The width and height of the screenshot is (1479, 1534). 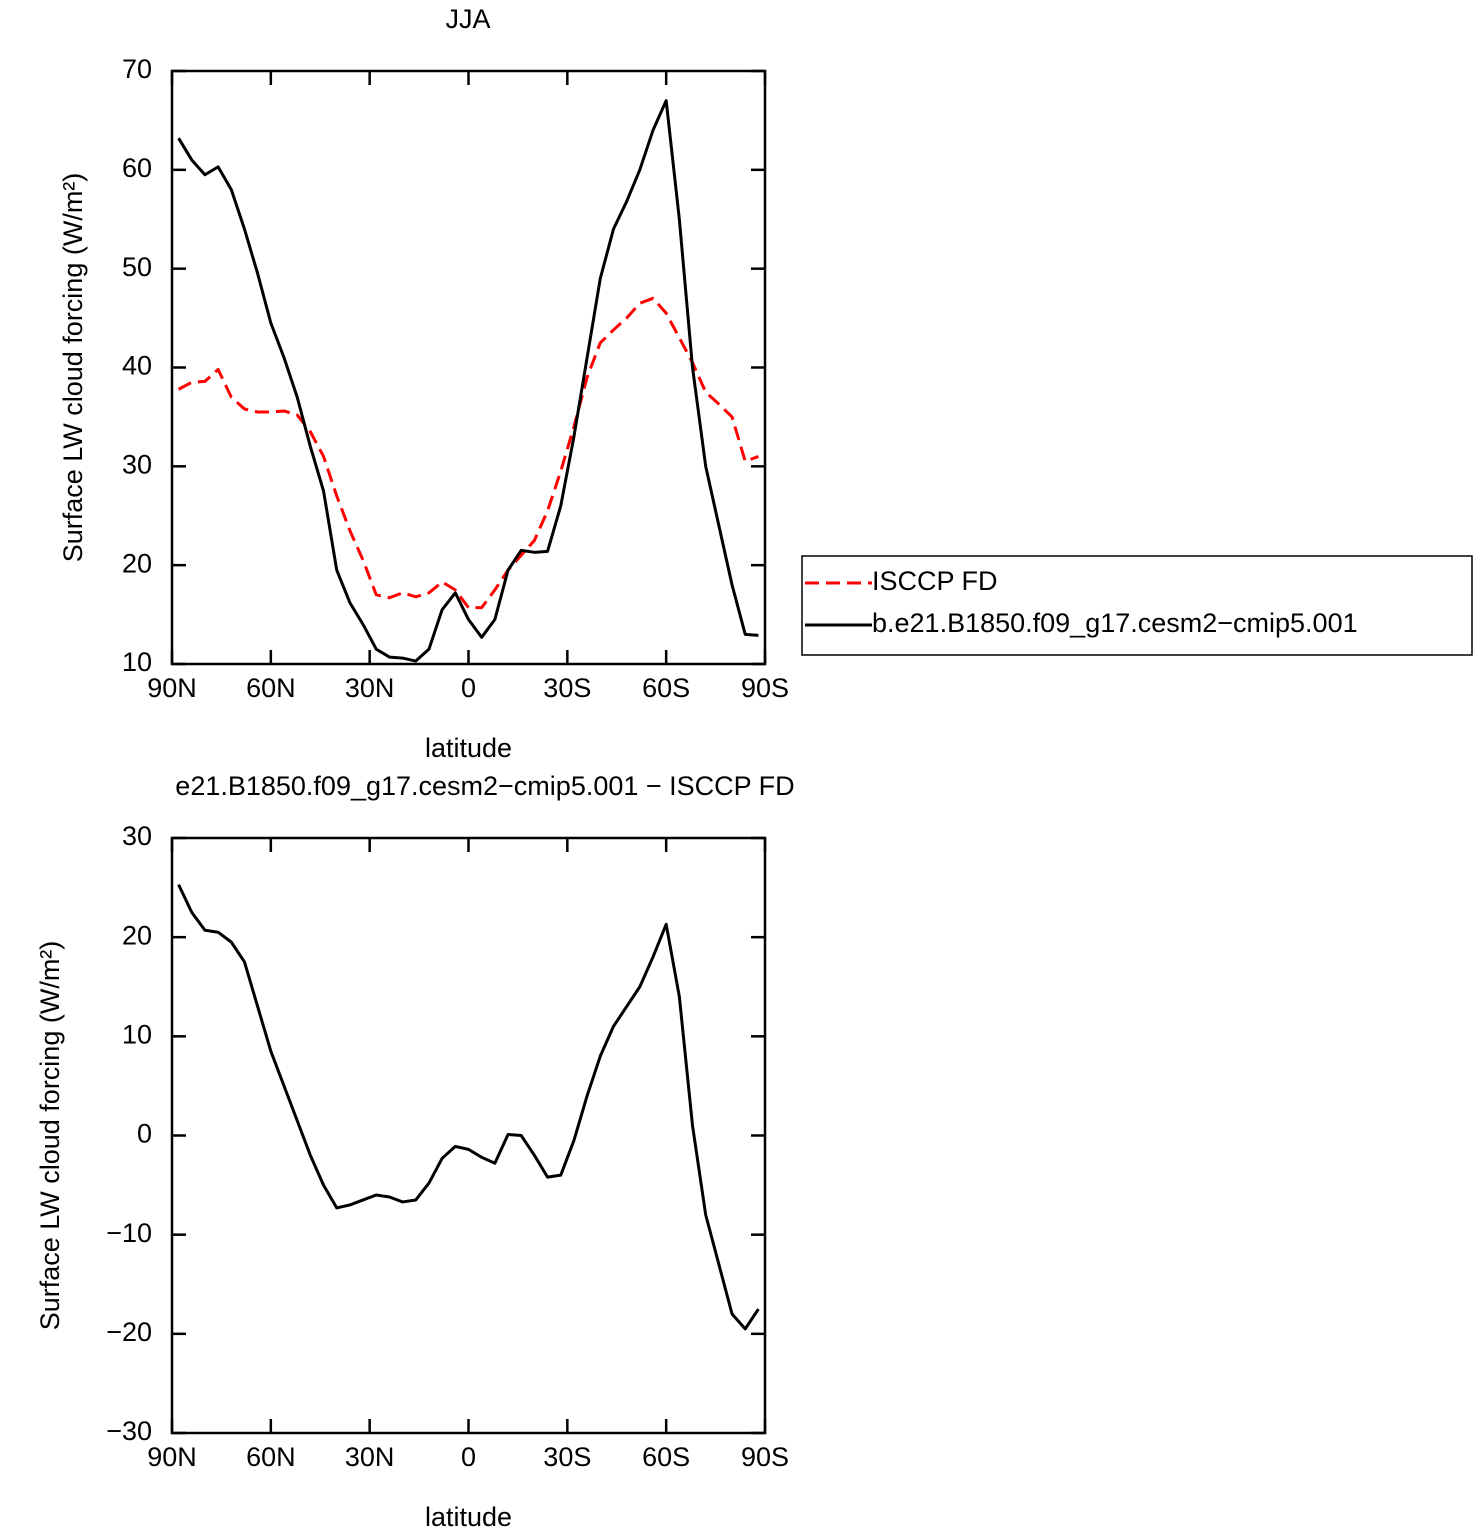 I want to click on y-tick-label: 50, so click(x=137, y=267).